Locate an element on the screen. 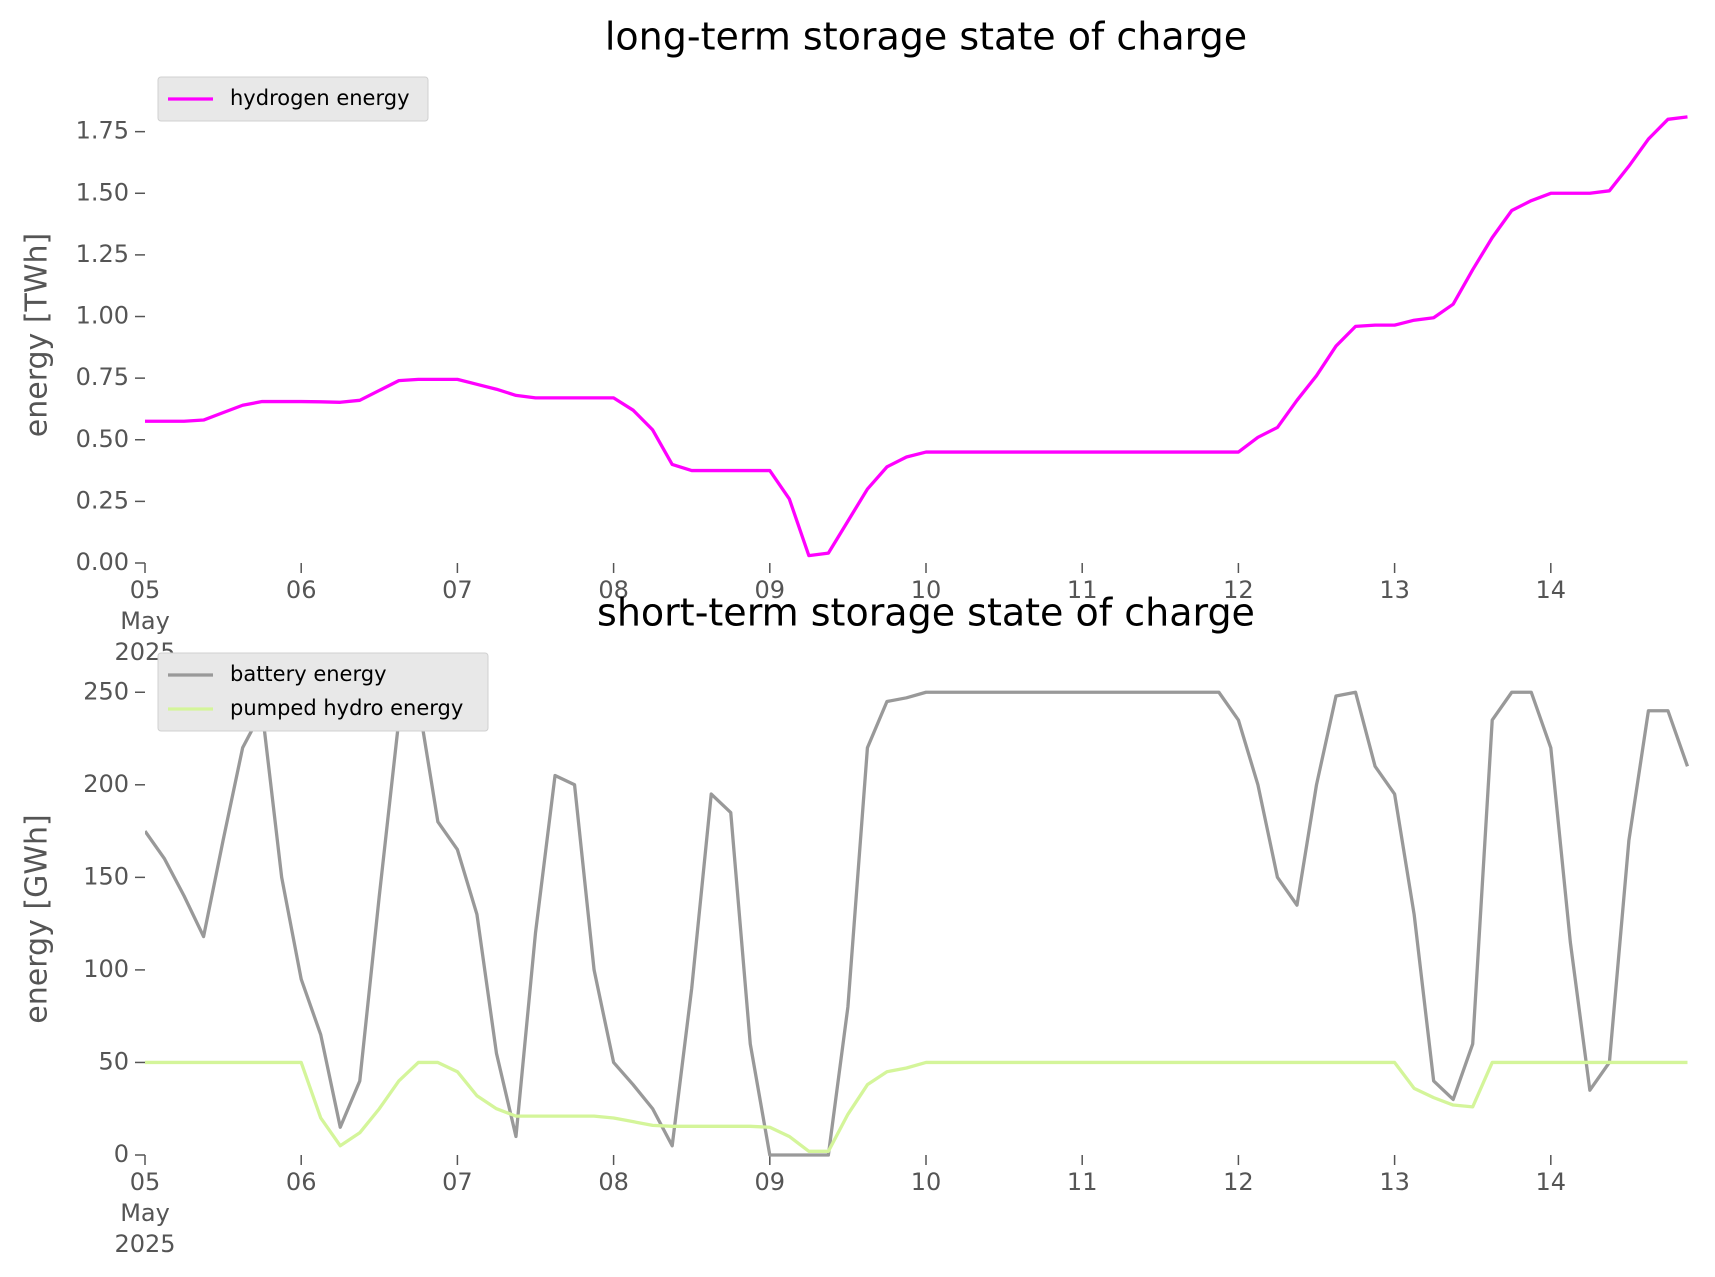 The height and width of the screenshot is (1277, 1715). y-tick-label: 0.00 is located at coordinates (102, 562).